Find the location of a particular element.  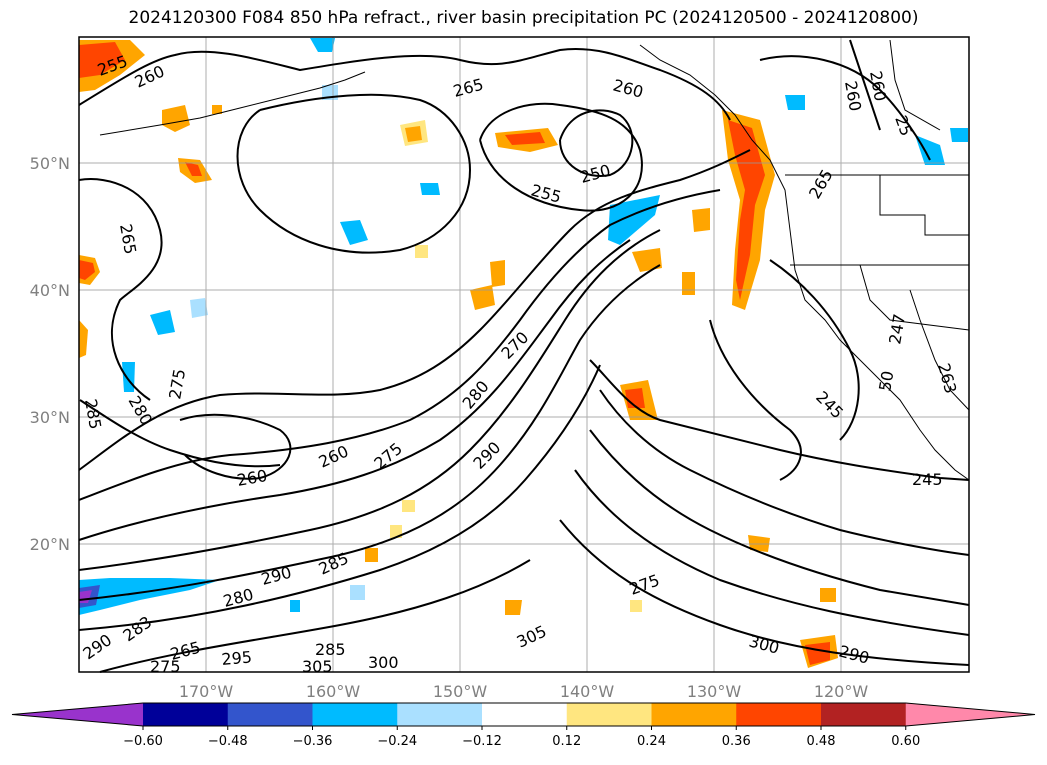

colorbar-tick-label: −0.12 is located at coordinates (482, 741).